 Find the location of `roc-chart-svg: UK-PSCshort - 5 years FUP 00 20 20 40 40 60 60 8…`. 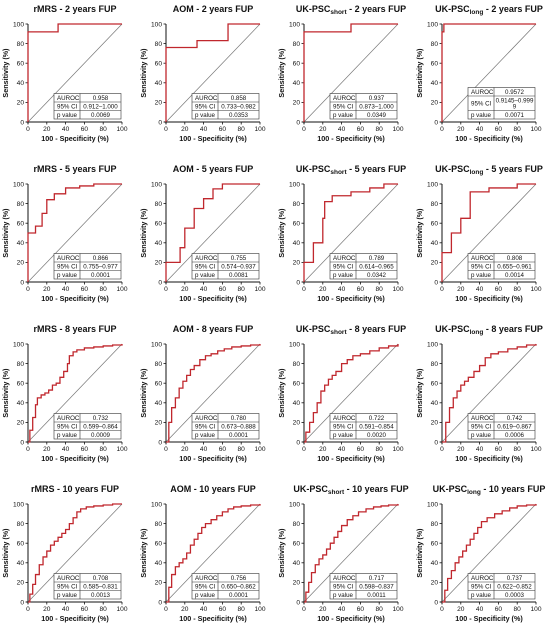

roc-chart-svg: UK-PSCshort - 5 years FUP 00 20 20 40 40 60 60 8… is located at coordinates (341, 233).